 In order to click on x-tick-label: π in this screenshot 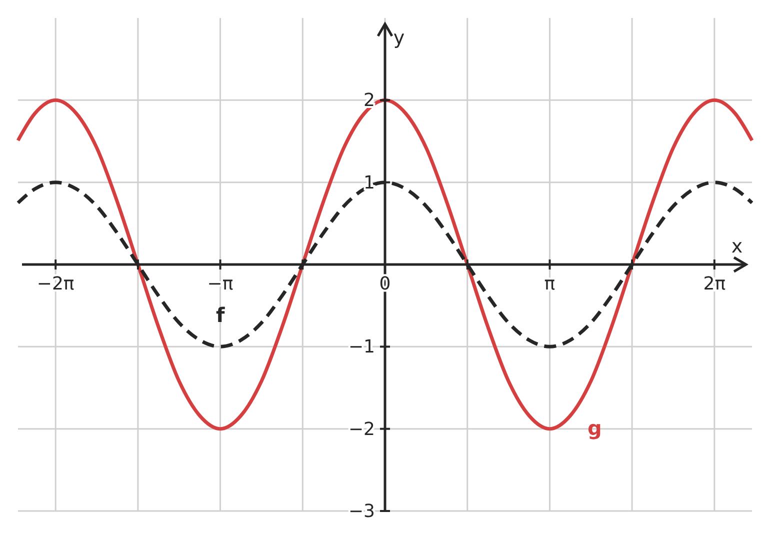, I will do `click(550, 284)`.